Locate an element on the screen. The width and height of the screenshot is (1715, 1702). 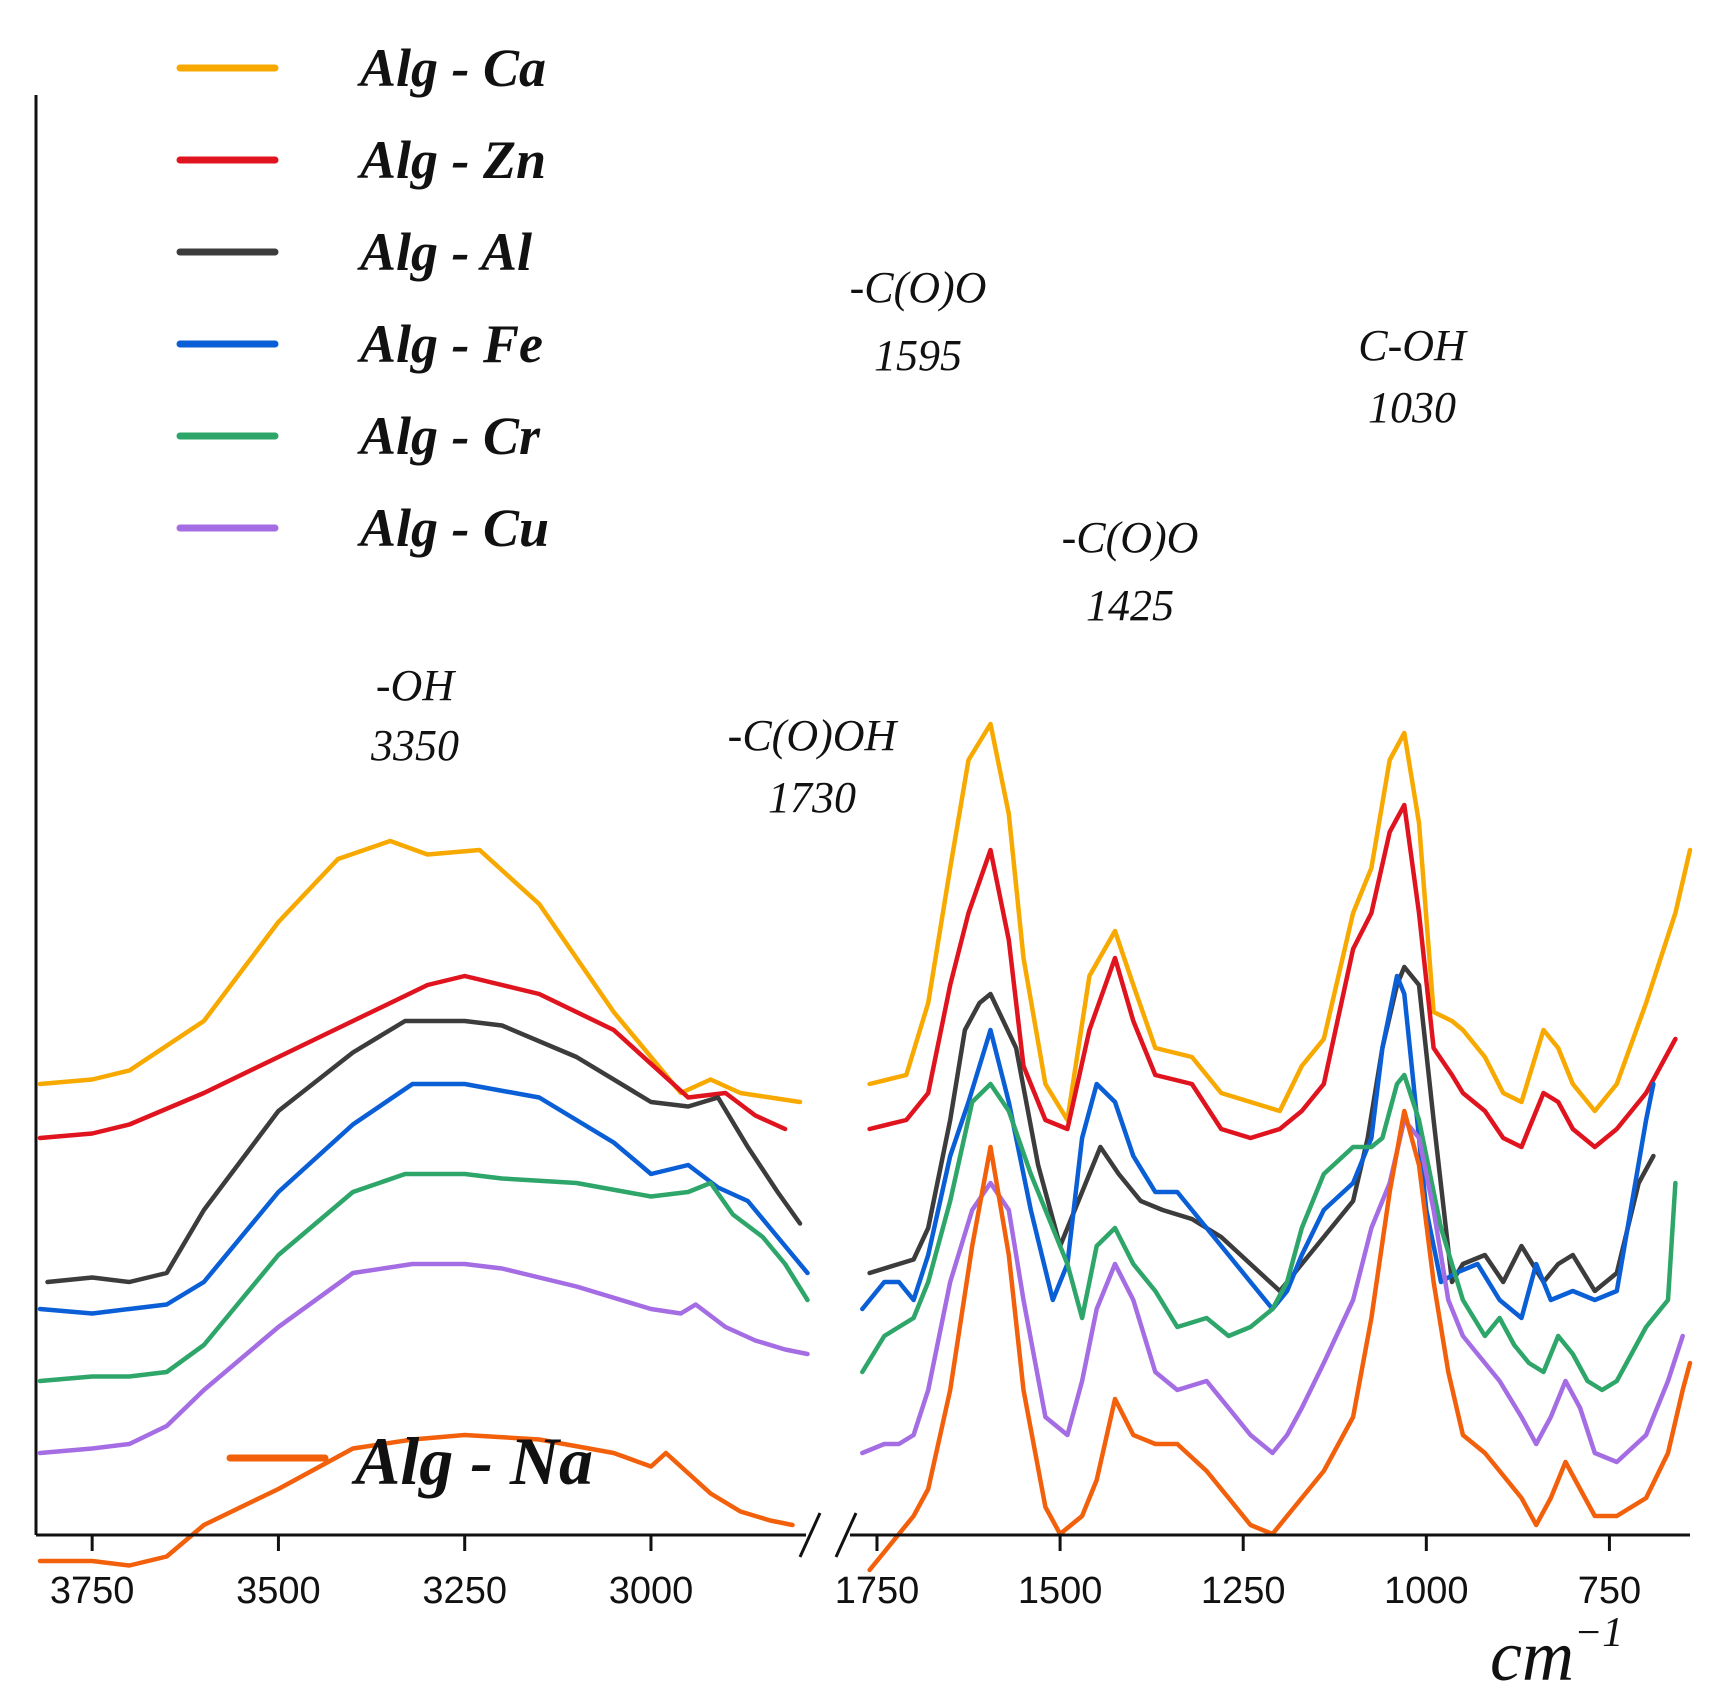
series-alg-cr-high-region is located at coordinates (423, 1277).